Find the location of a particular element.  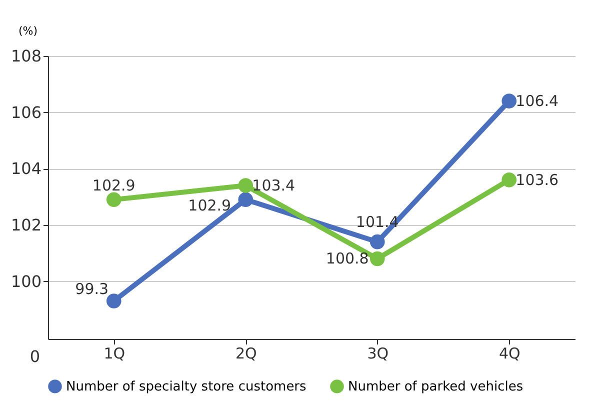

x-tick-label: 2Q is located at coordinates (246, 353).